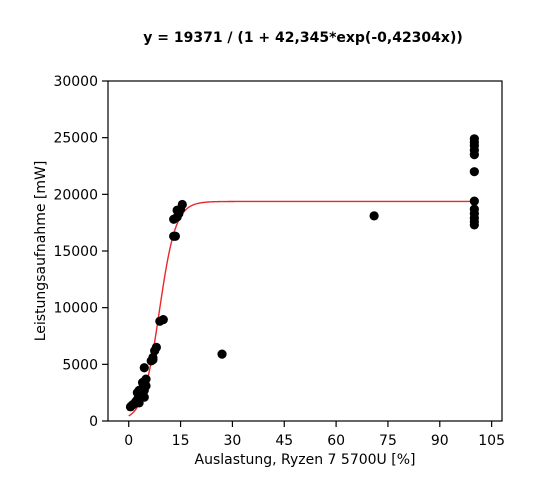  What do you see at coordinates (314, 435) in the screenshot?
I see `x-axis: 0 15 30 45 60 75 90 105` at bounding box center [314, 435].